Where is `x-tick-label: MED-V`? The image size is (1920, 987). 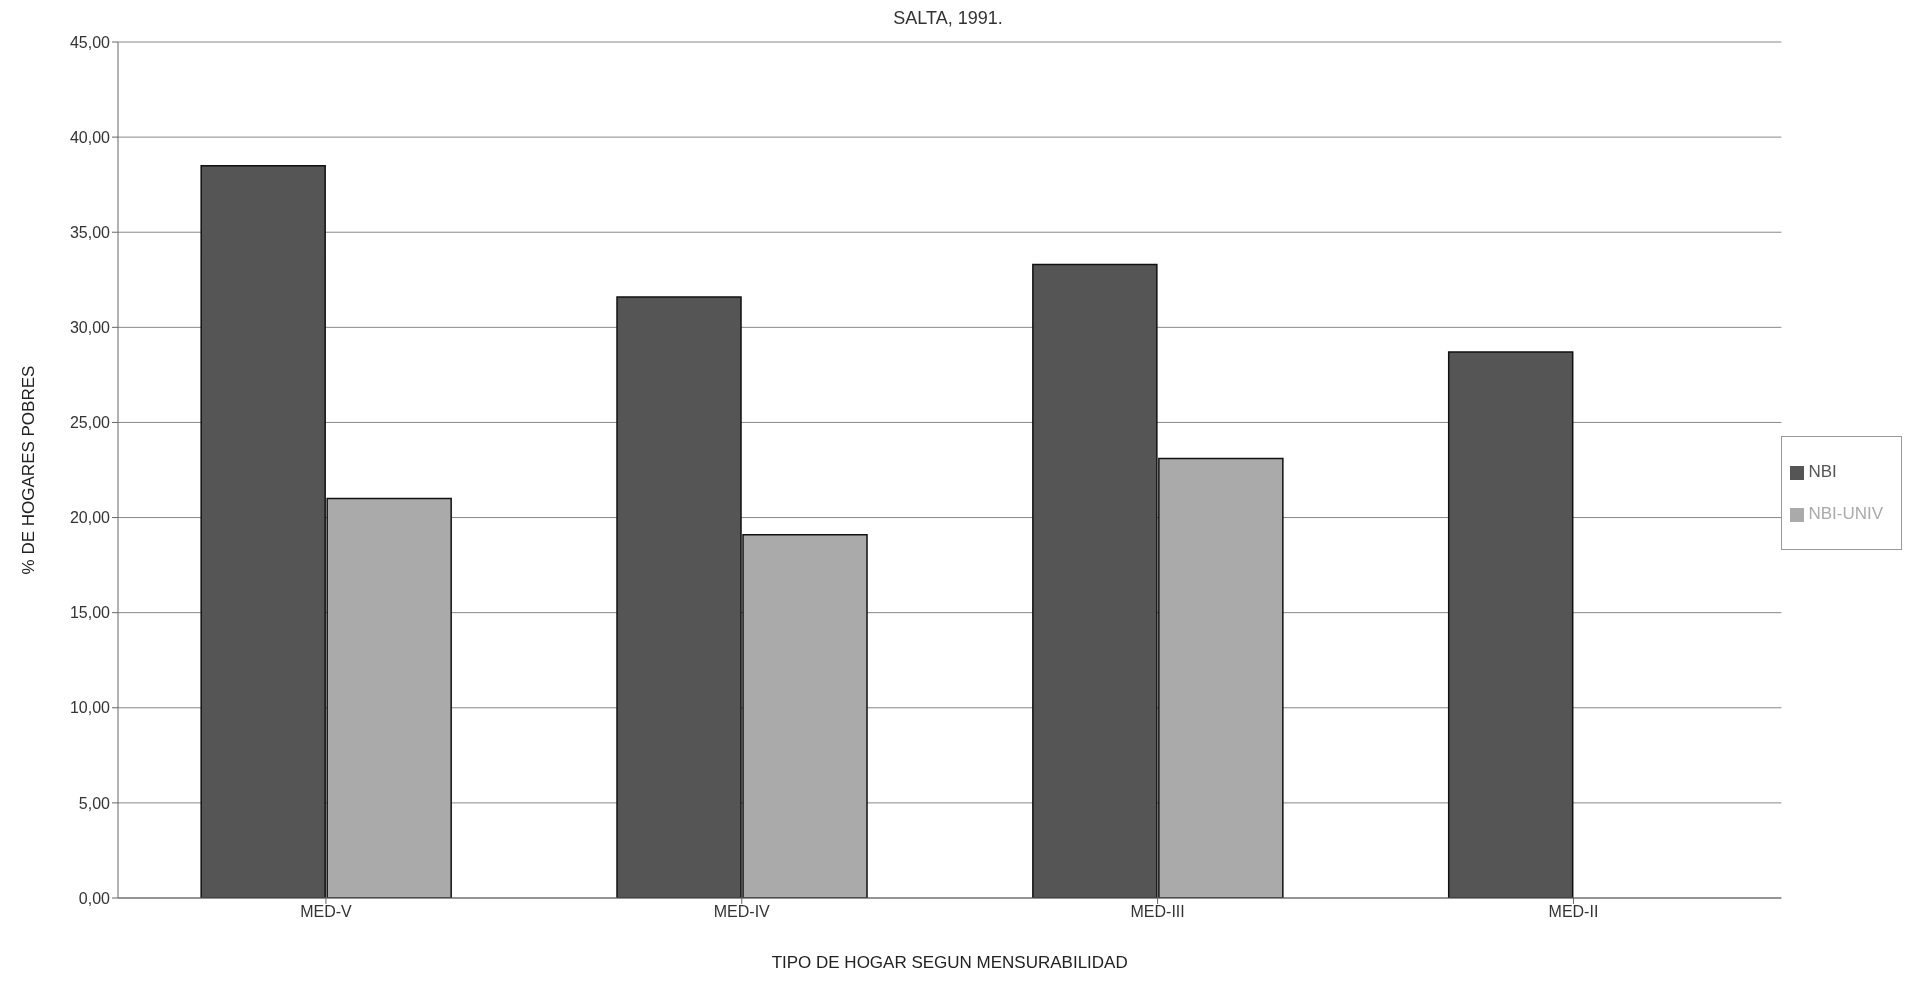
x-tick-label: MED-V is located at coordinates (326, 912).